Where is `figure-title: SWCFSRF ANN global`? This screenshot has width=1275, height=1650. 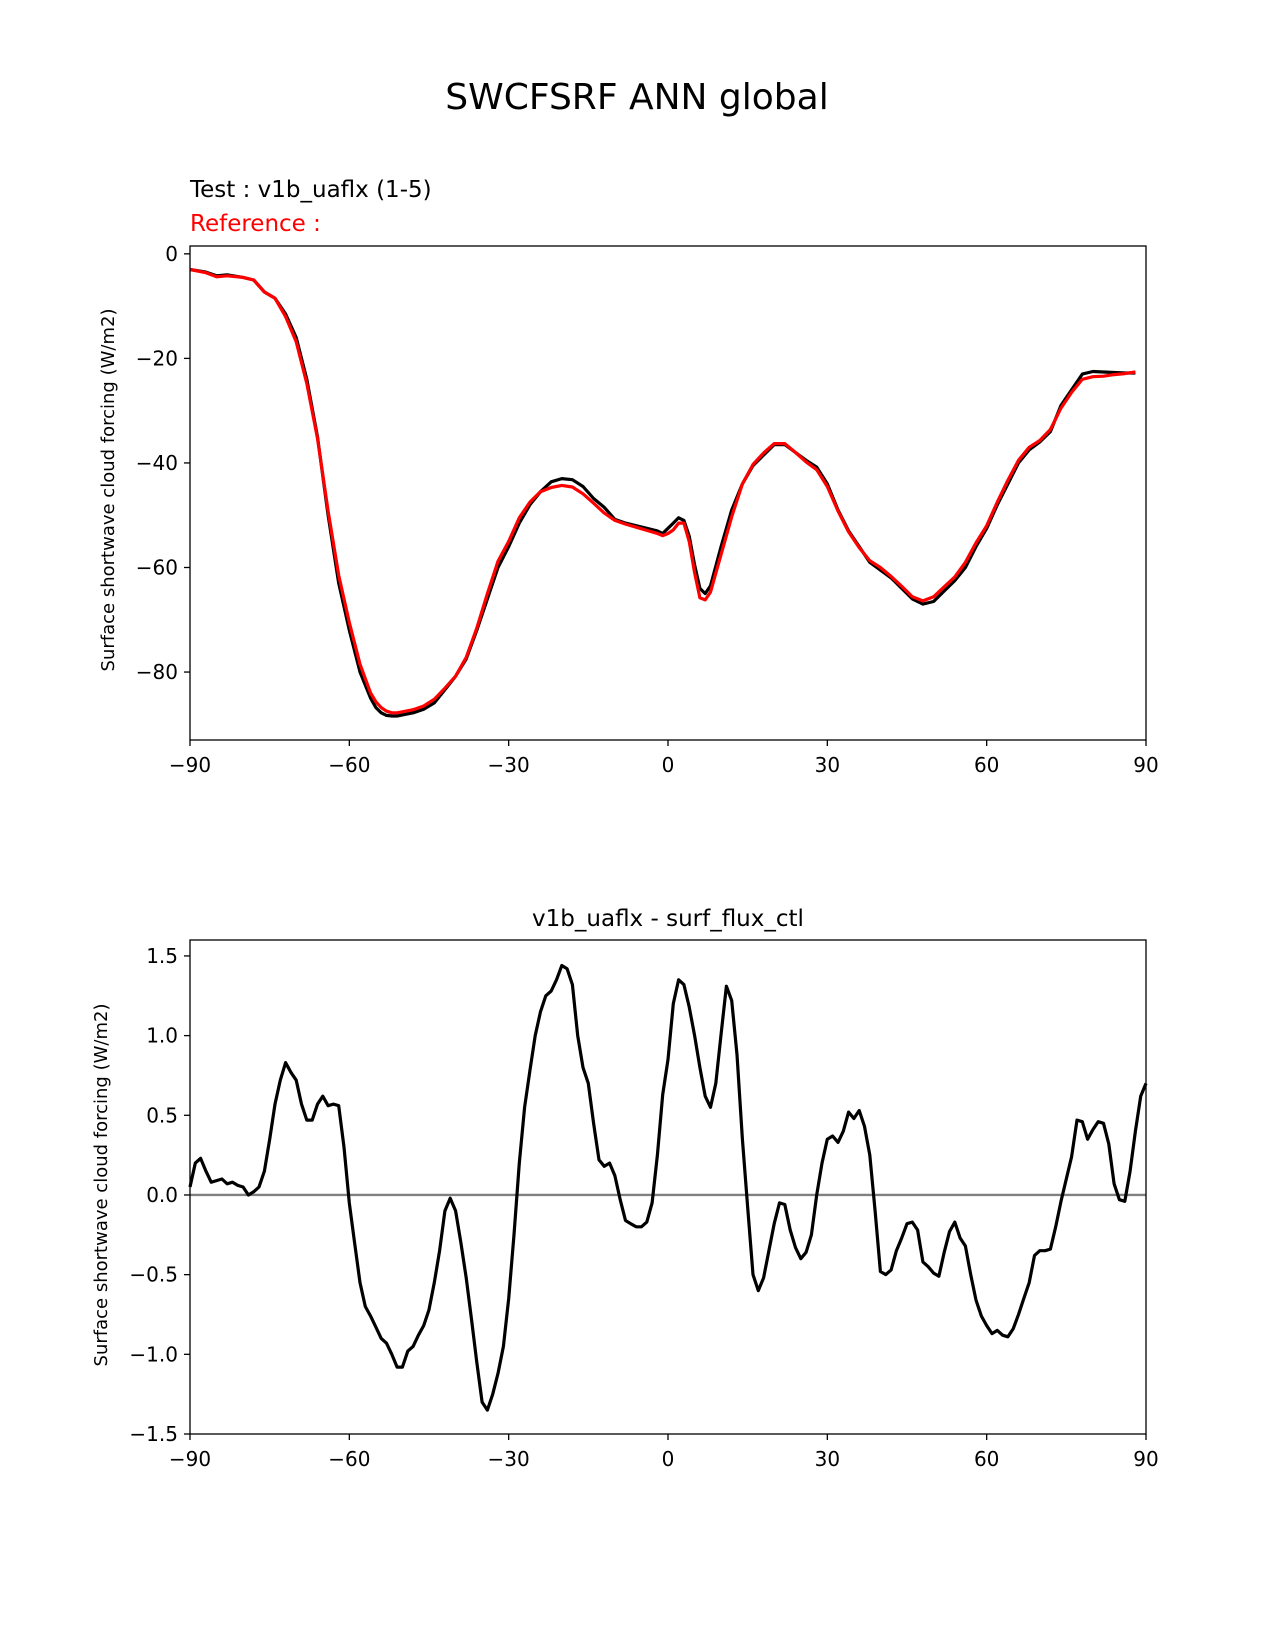 figure-title: SWCFSRF ANN global is located at coordinates (636, 97).